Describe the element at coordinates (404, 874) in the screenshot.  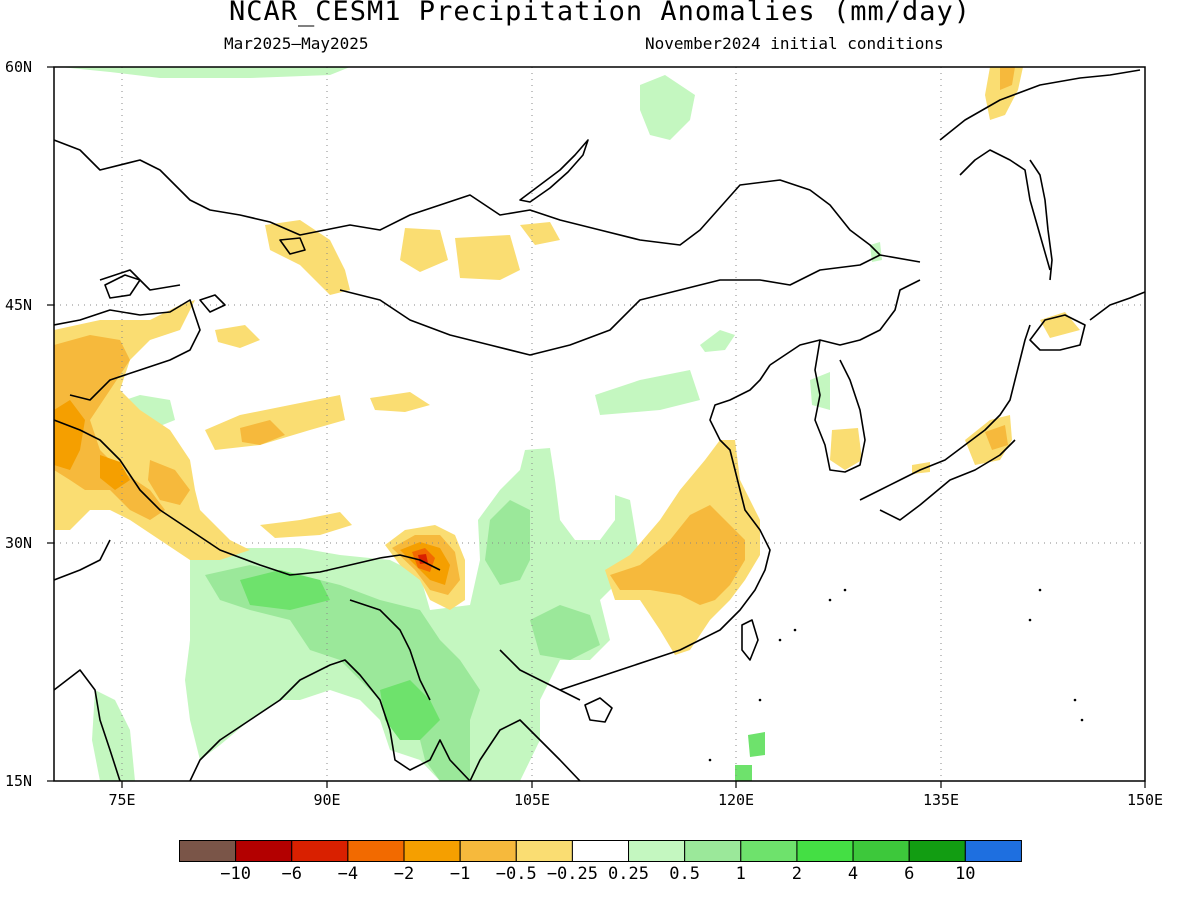
I see `colorbar-label: −2` at that location.